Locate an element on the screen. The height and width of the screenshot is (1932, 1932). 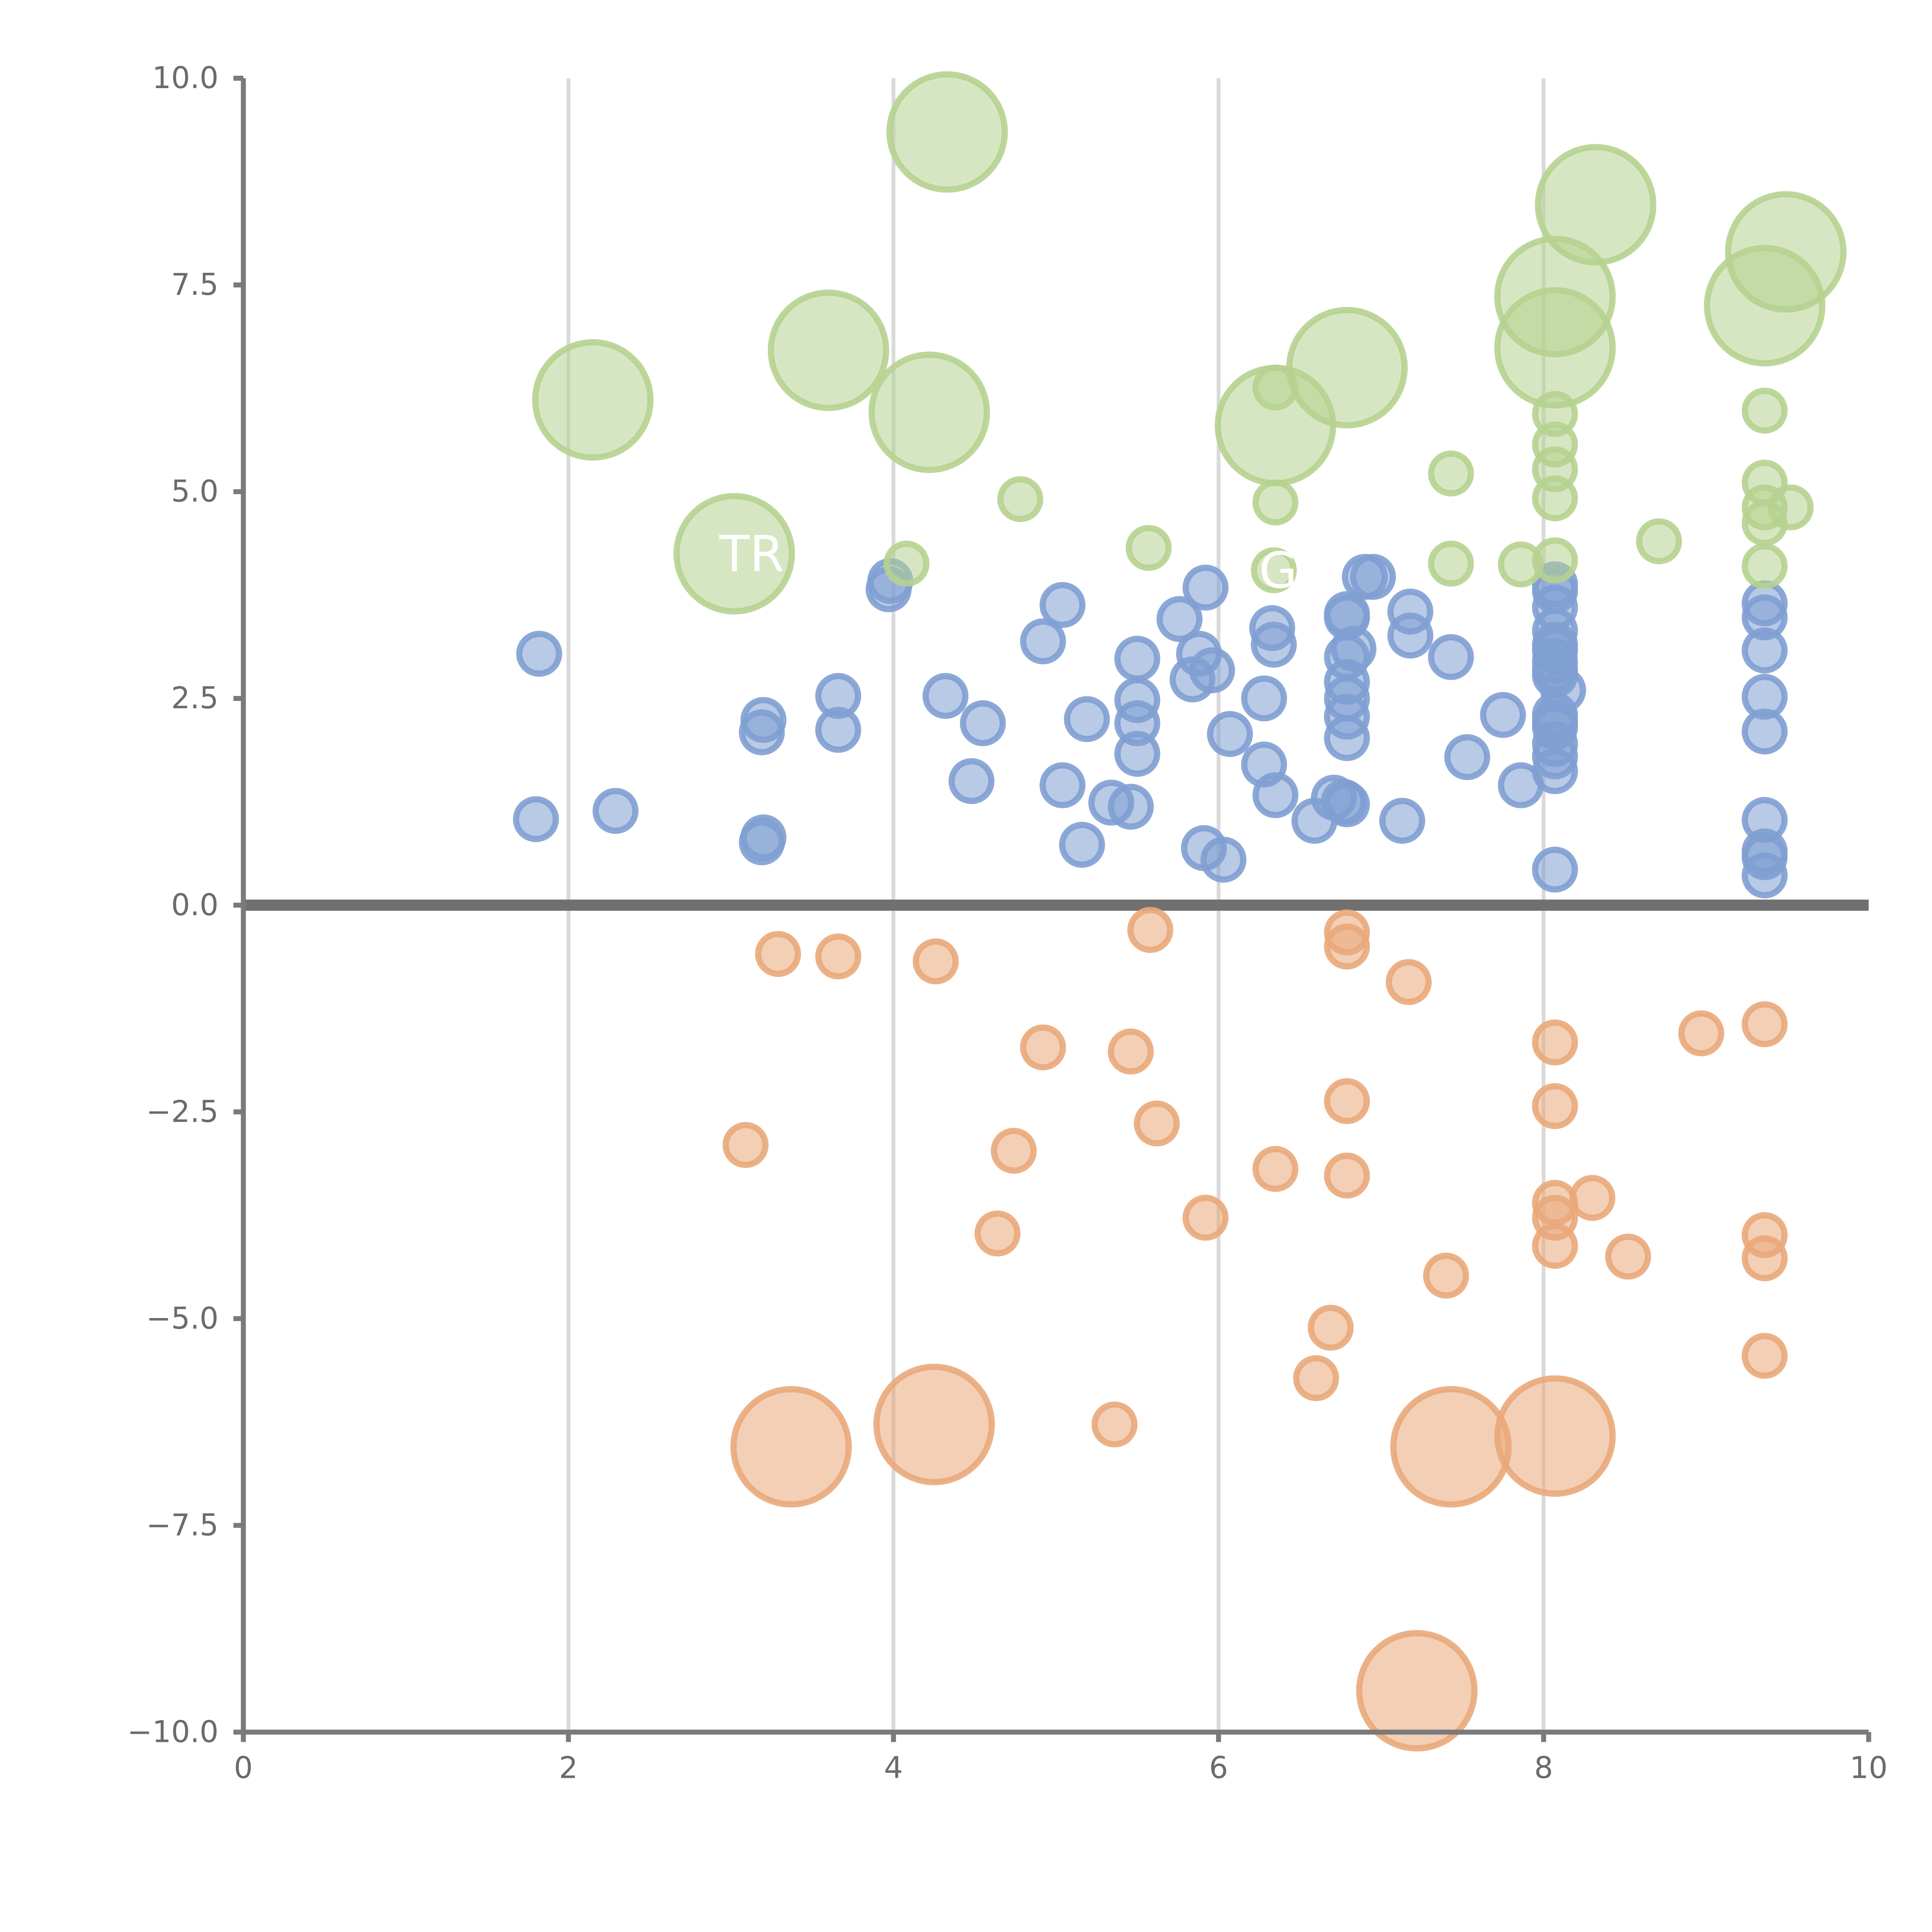
y-axis-ticks: 10.0 7.5 5.0 2.5 0.0 −2.5 −5.0 −7.5 −10.0 is located at coordinates (185, 905).